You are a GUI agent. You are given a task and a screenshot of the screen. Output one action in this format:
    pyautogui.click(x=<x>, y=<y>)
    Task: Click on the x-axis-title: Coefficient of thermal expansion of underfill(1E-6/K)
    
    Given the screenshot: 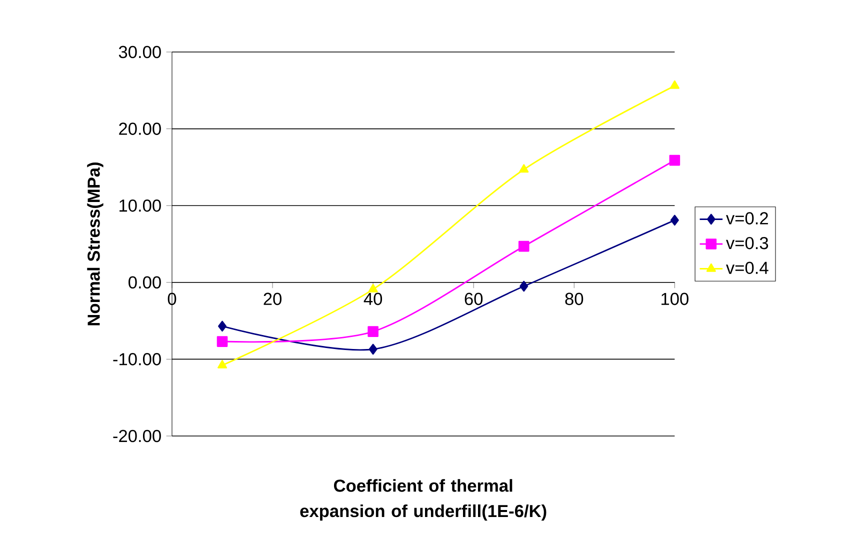 What is the action you would take?
    pyautogui.click(x=423, y=500)
    